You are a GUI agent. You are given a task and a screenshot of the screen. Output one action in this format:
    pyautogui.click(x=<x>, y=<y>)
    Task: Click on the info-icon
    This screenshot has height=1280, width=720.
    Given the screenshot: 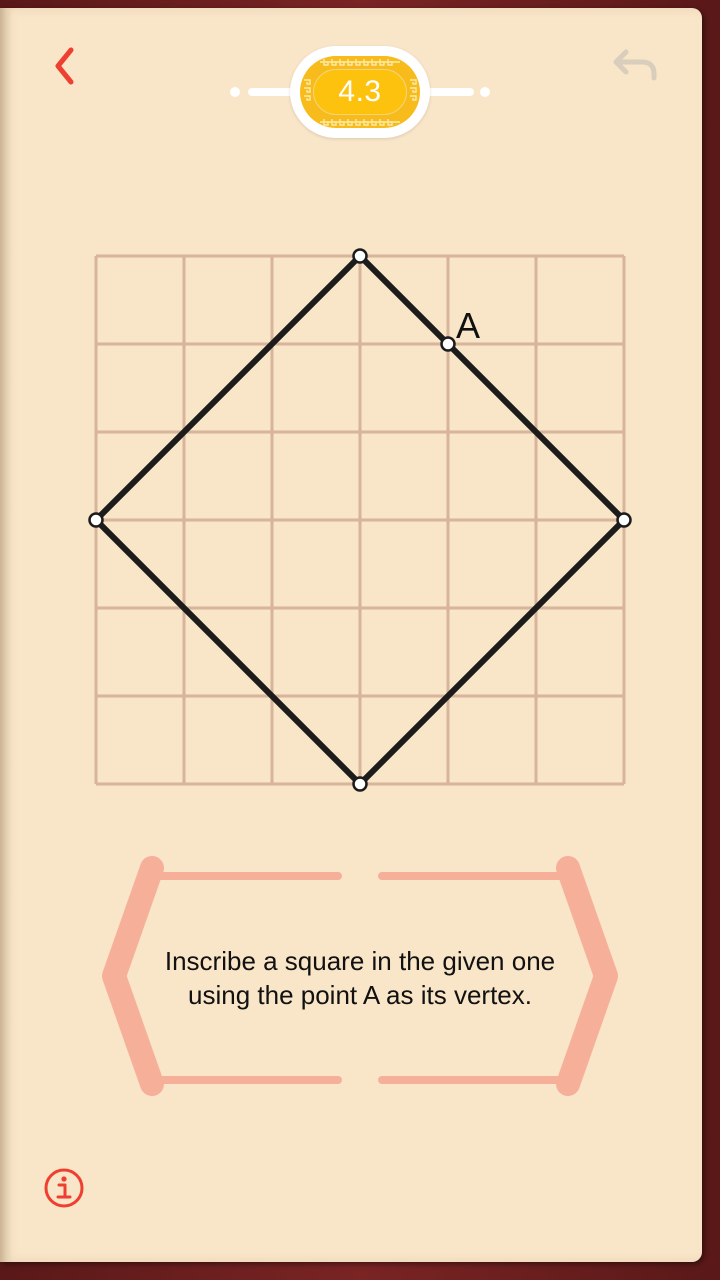 What is the action you would take?
    pyautogui.click(x=64, y=1188)
    